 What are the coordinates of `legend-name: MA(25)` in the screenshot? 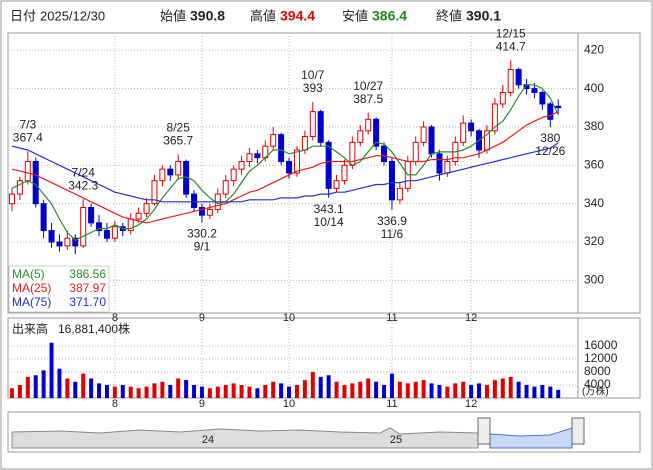 It's located at (31, 288).